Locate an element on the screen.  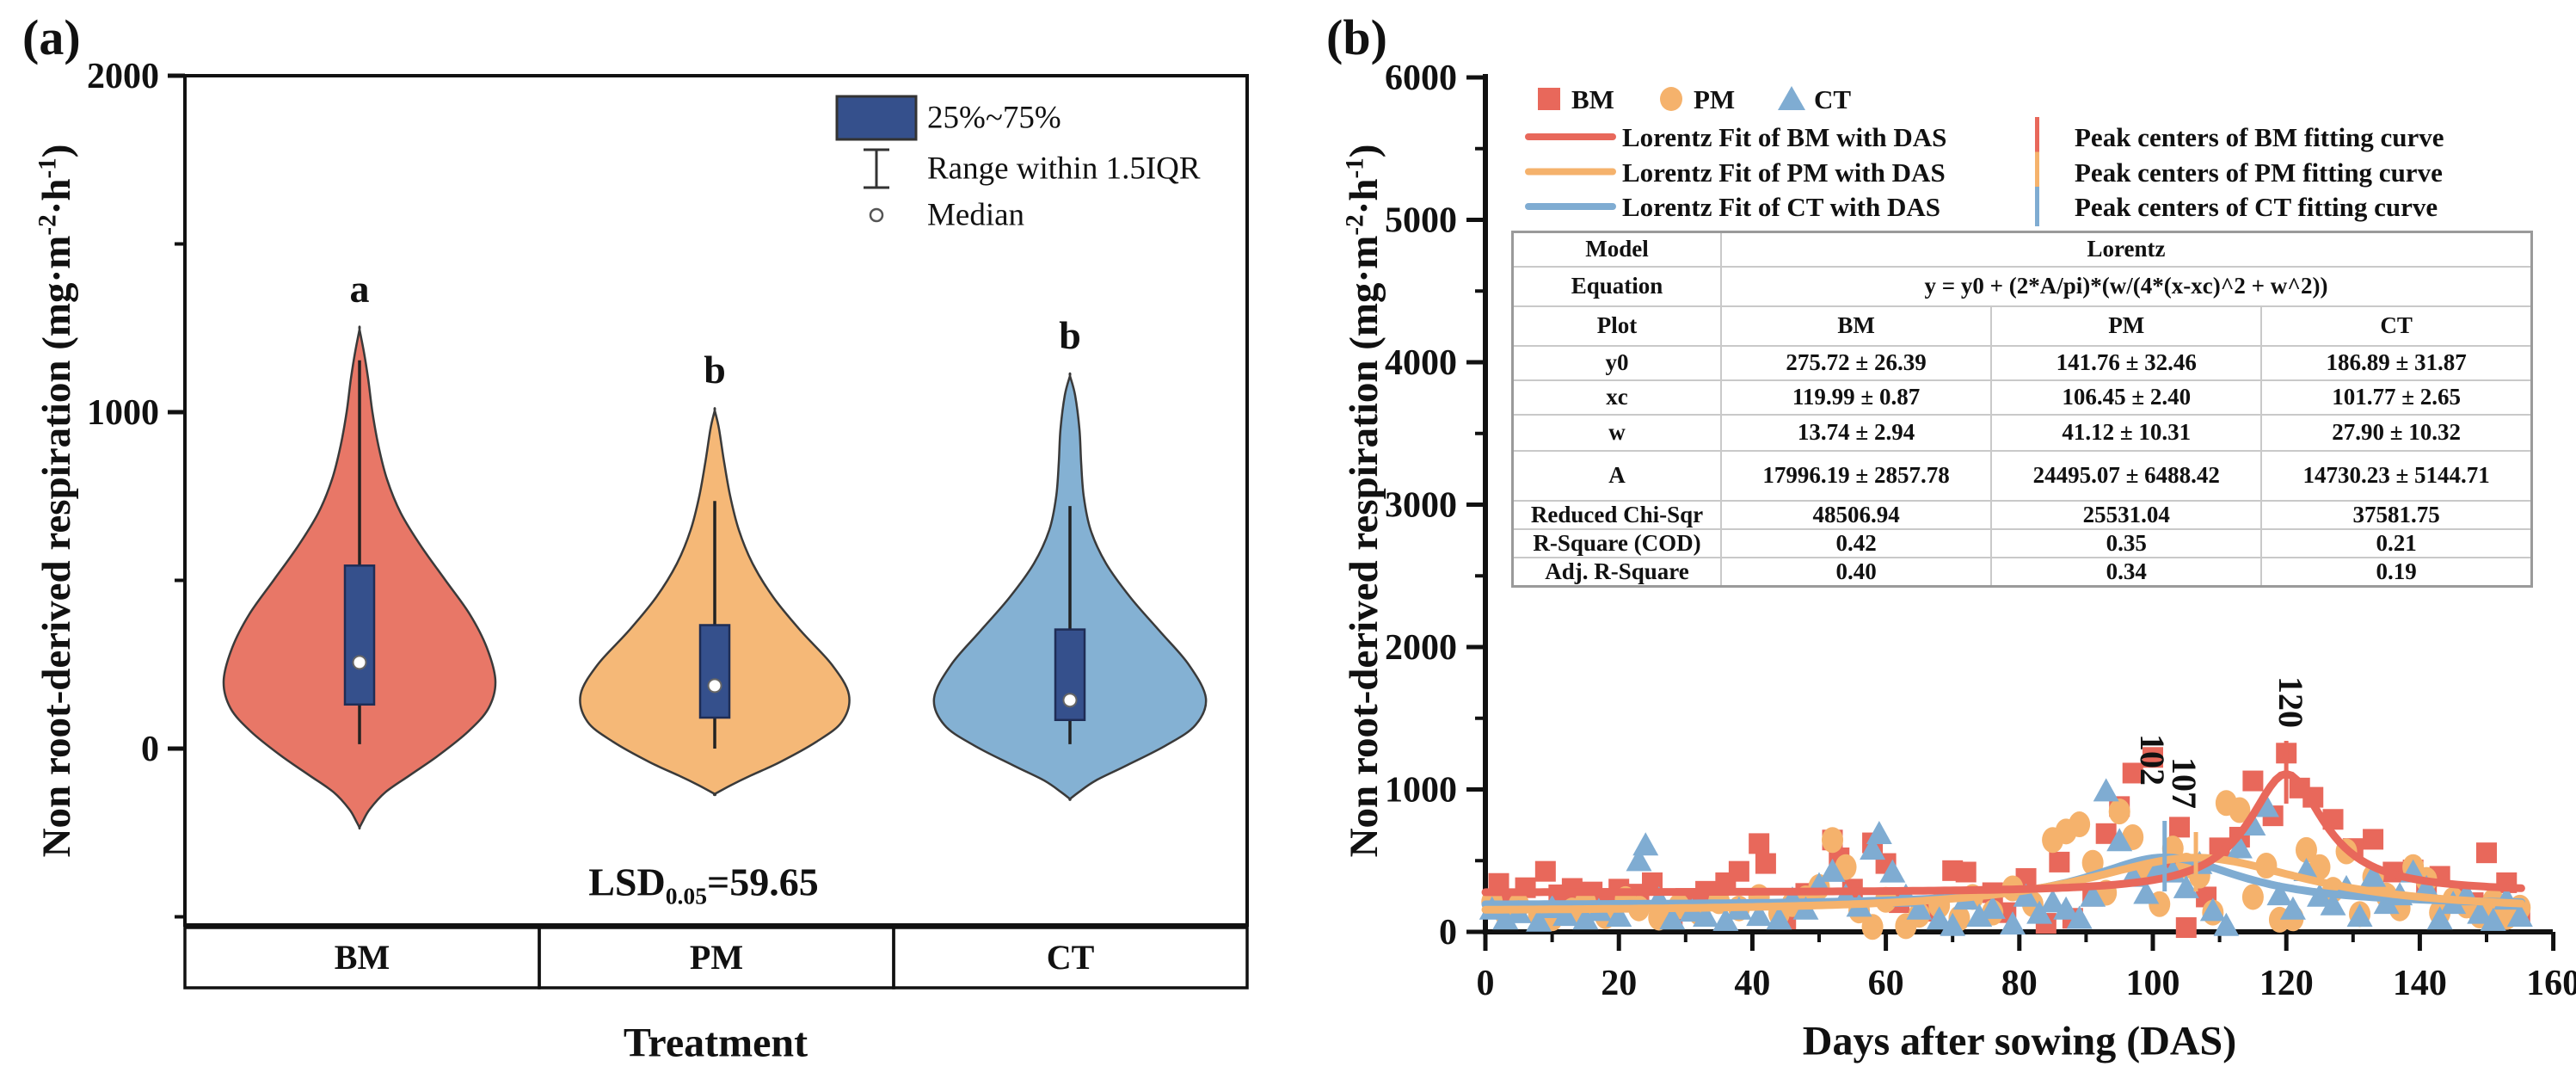
peak-label-120: 120 is located at coordinates (2291, 702).